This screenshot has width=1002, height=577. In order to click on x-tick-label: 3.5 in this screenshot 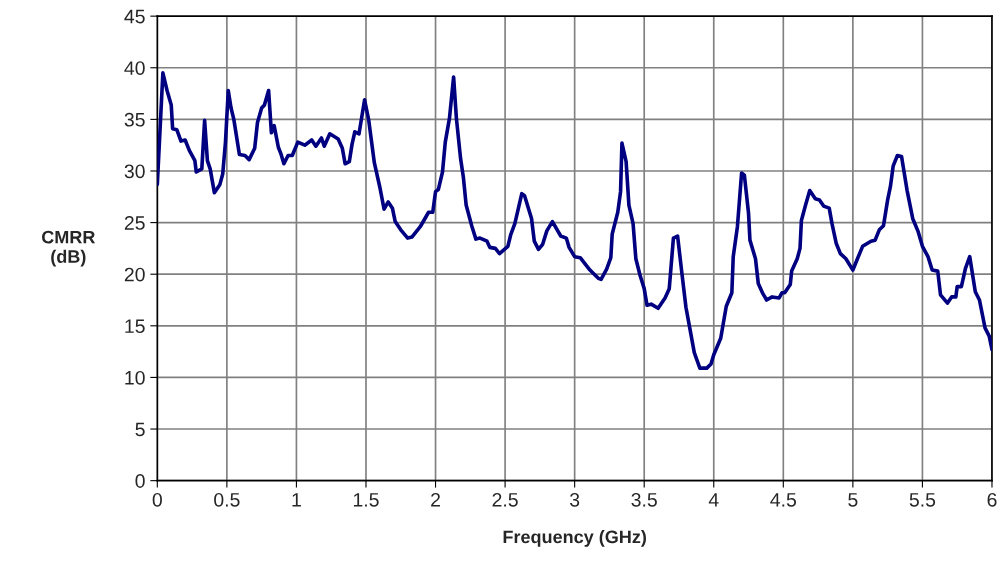, I will do `click(644, 499)`.